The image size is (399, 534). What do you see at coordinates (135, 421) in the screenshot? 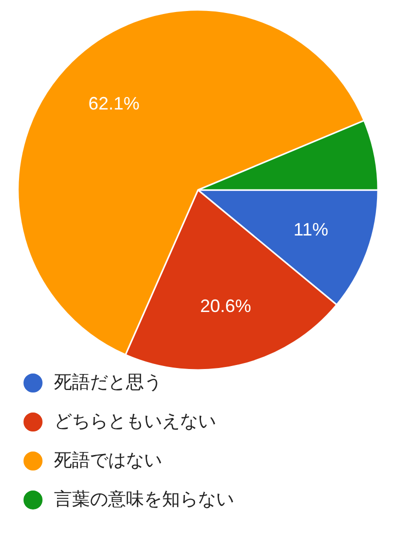
I see `legend-label: どちらともいえない` at bounding box center [135, 421].